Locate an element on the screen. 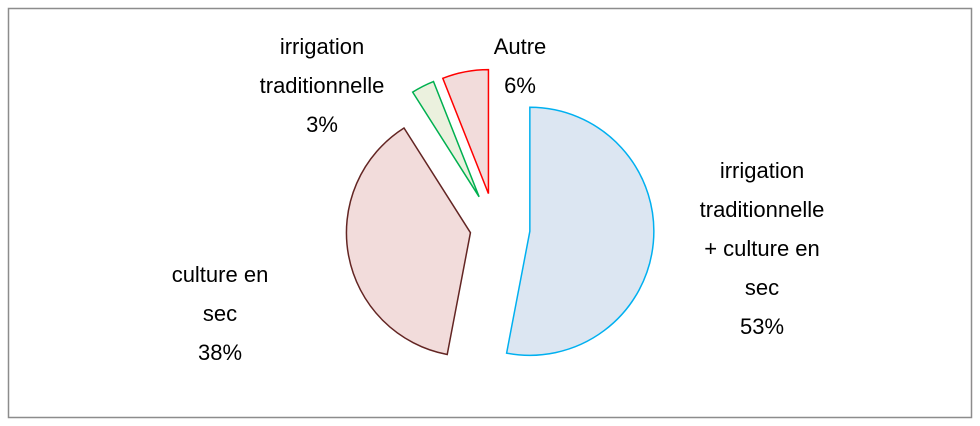  slice-label: irrigation traditionnelle + culture en sec is located at coordinates (762, 229).